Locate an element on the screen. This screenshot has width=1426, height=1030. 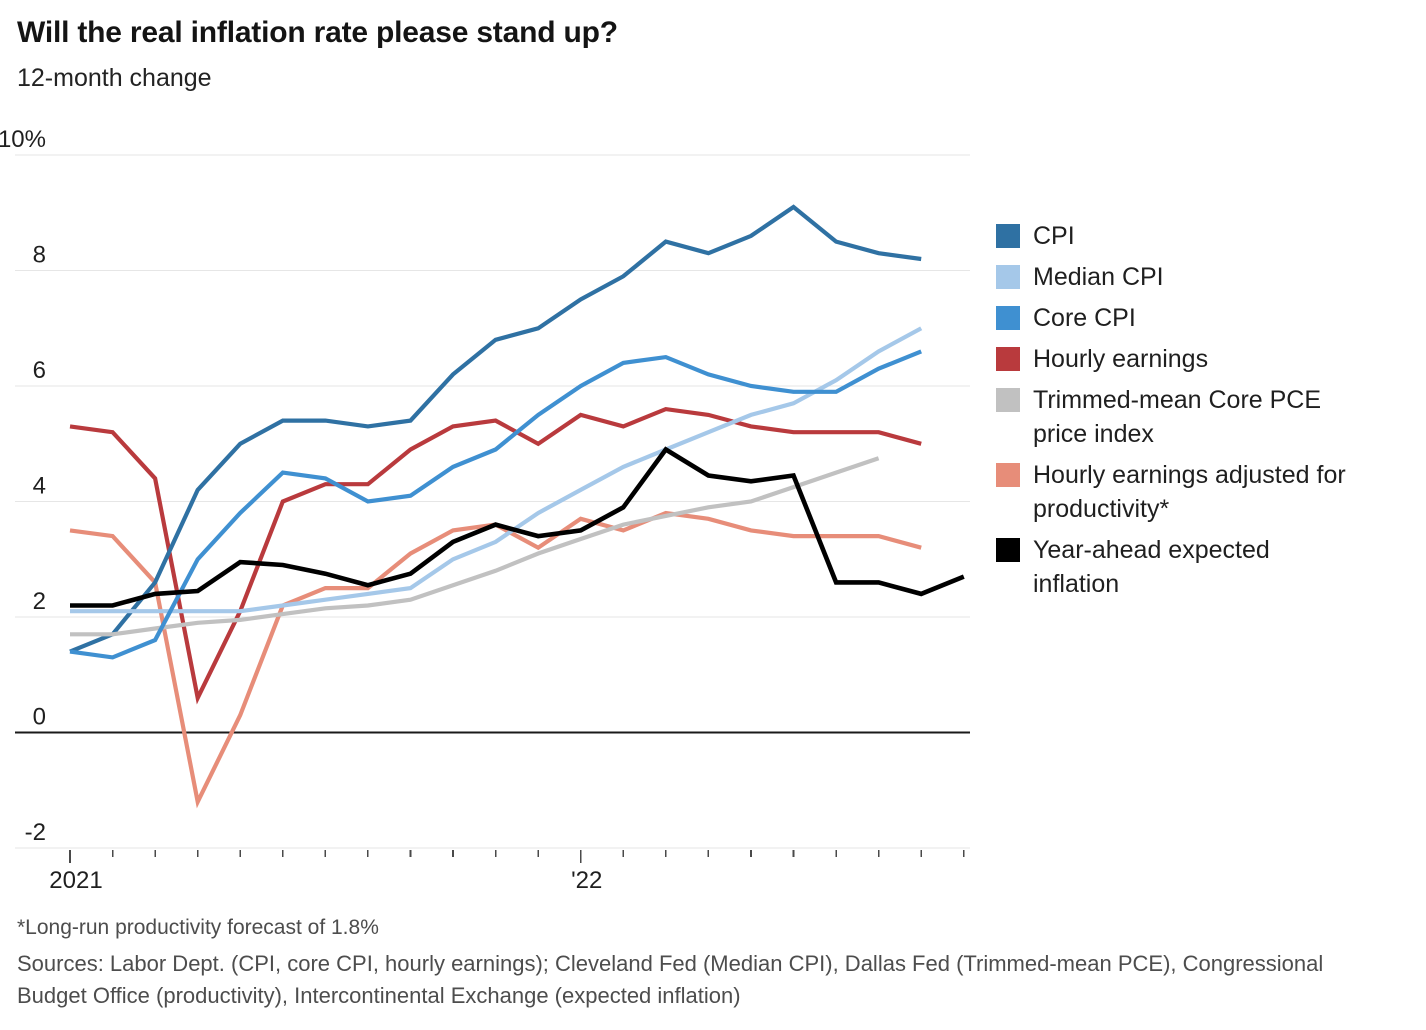
series-line-trimmed-mean-core-pce-price-index is located at coordinates (475, 546).